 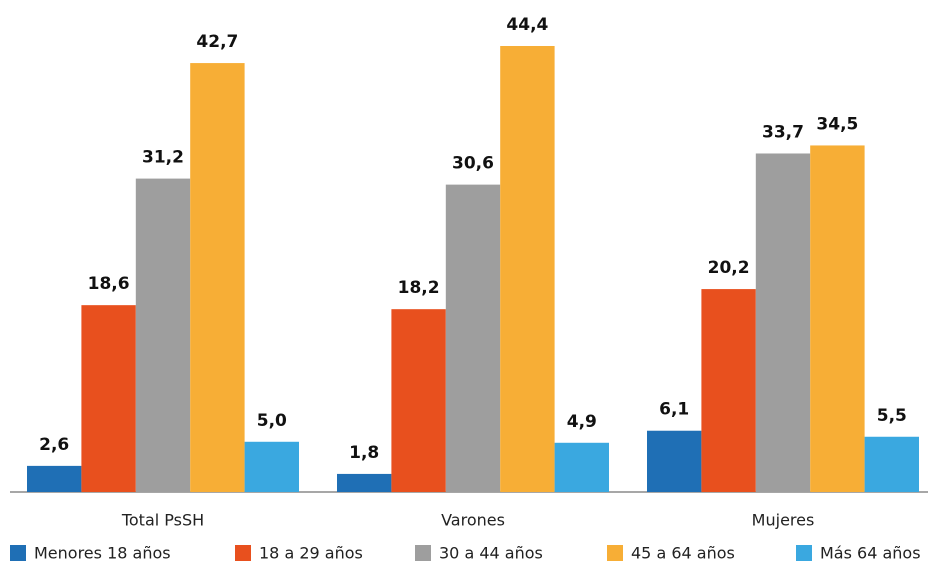 What do you see at coordinates (419, 288) in the screenshot?
I see `data-label: 18,2` at bounding box center [419, 288].